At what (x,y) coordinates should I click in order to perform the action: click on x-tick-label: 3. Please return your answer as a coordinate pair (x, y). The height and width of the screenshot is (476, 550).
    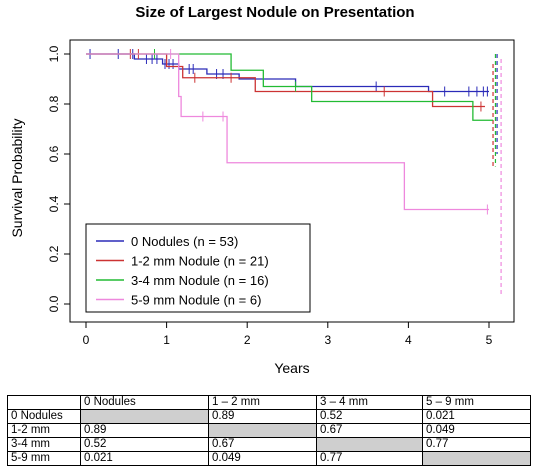
    Looking at the image, I should click on (327, 340).